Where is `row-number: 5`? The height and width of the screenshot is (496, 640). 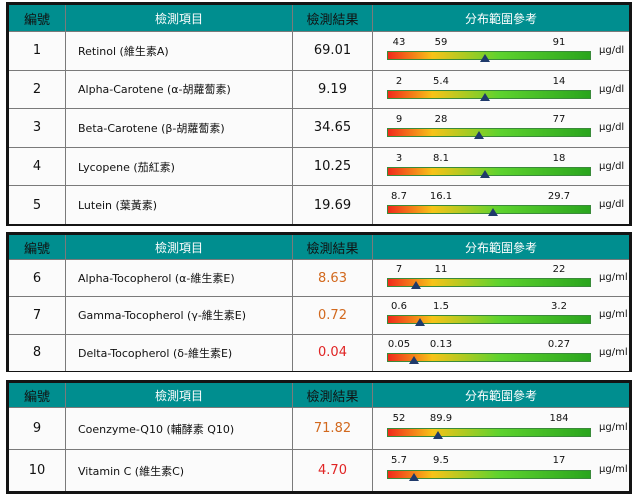 row-number: 5 is located at coordinates (37, 205).